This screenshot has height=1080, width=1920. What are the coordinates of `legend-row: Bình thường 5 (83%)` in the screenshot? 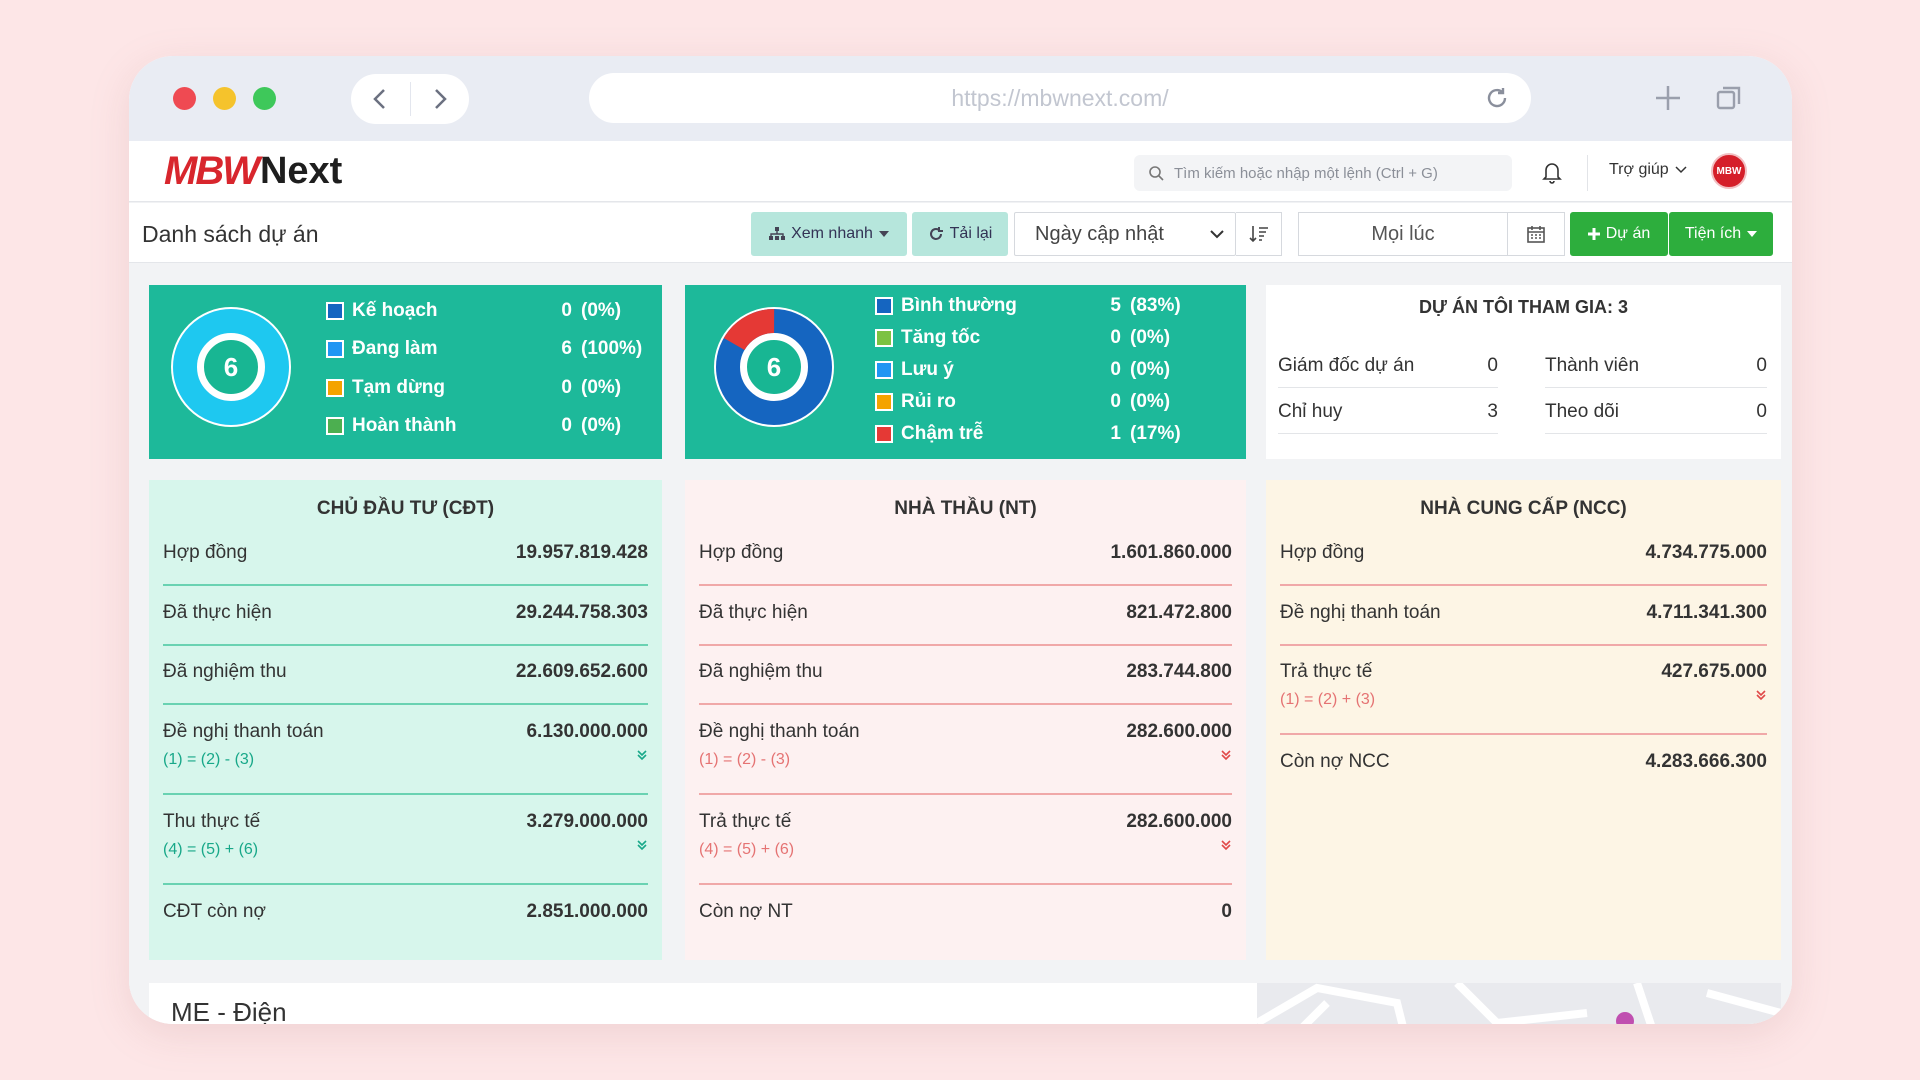 It's located at (1028, 306).